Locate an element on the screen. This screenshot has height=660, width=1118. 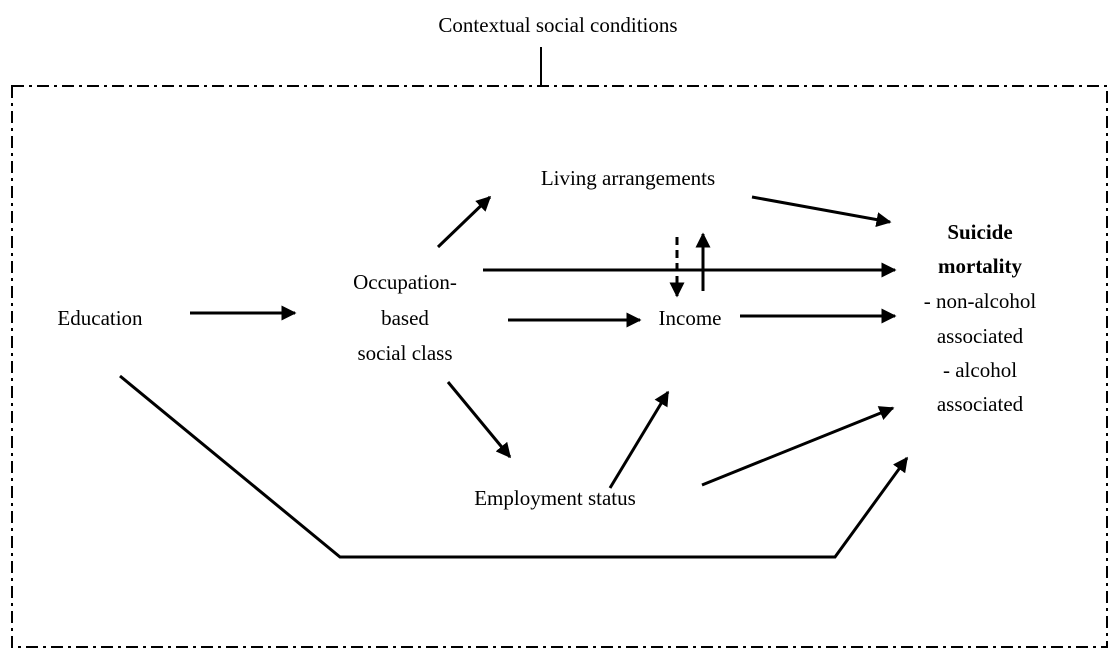
node-label: Education is located at coordinates (100, 318).